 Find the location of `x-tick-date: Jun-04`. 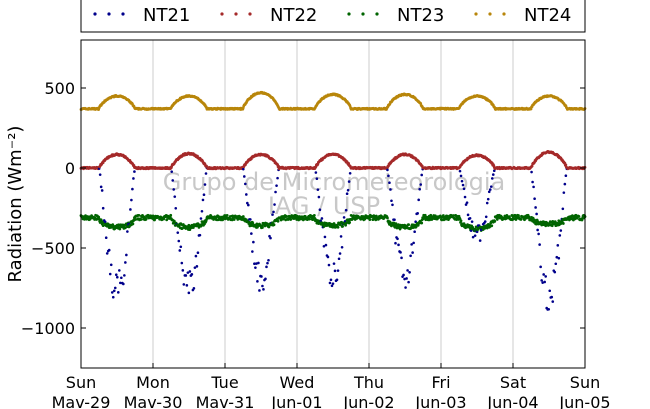

x-tick-date: Jun-04 is located at coordinates (512, 401).